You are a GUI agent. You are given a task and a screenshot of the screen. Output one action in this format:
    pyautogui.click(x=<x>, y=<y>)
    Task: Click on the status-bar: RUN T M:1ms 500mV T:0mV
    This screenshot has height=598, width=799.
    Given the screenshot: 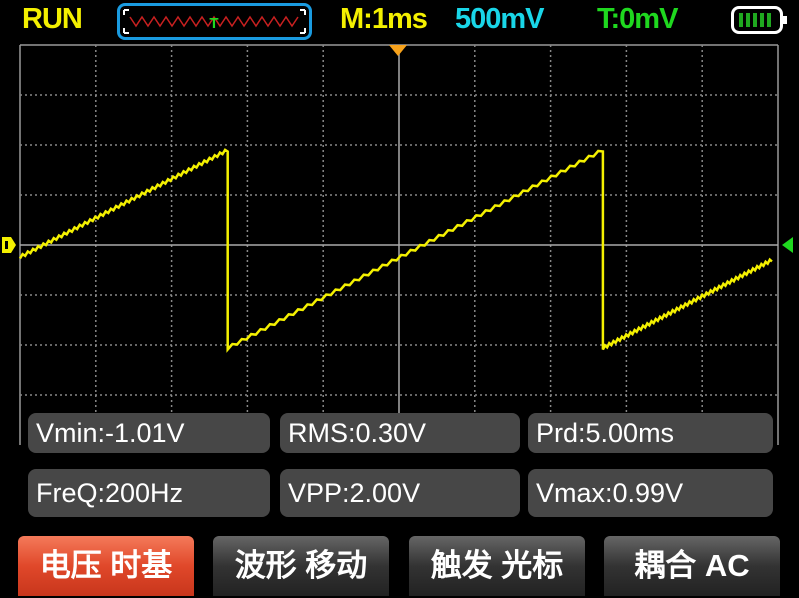 What is the action you would take?
    pyautogui.click(x=399, y=21)
    